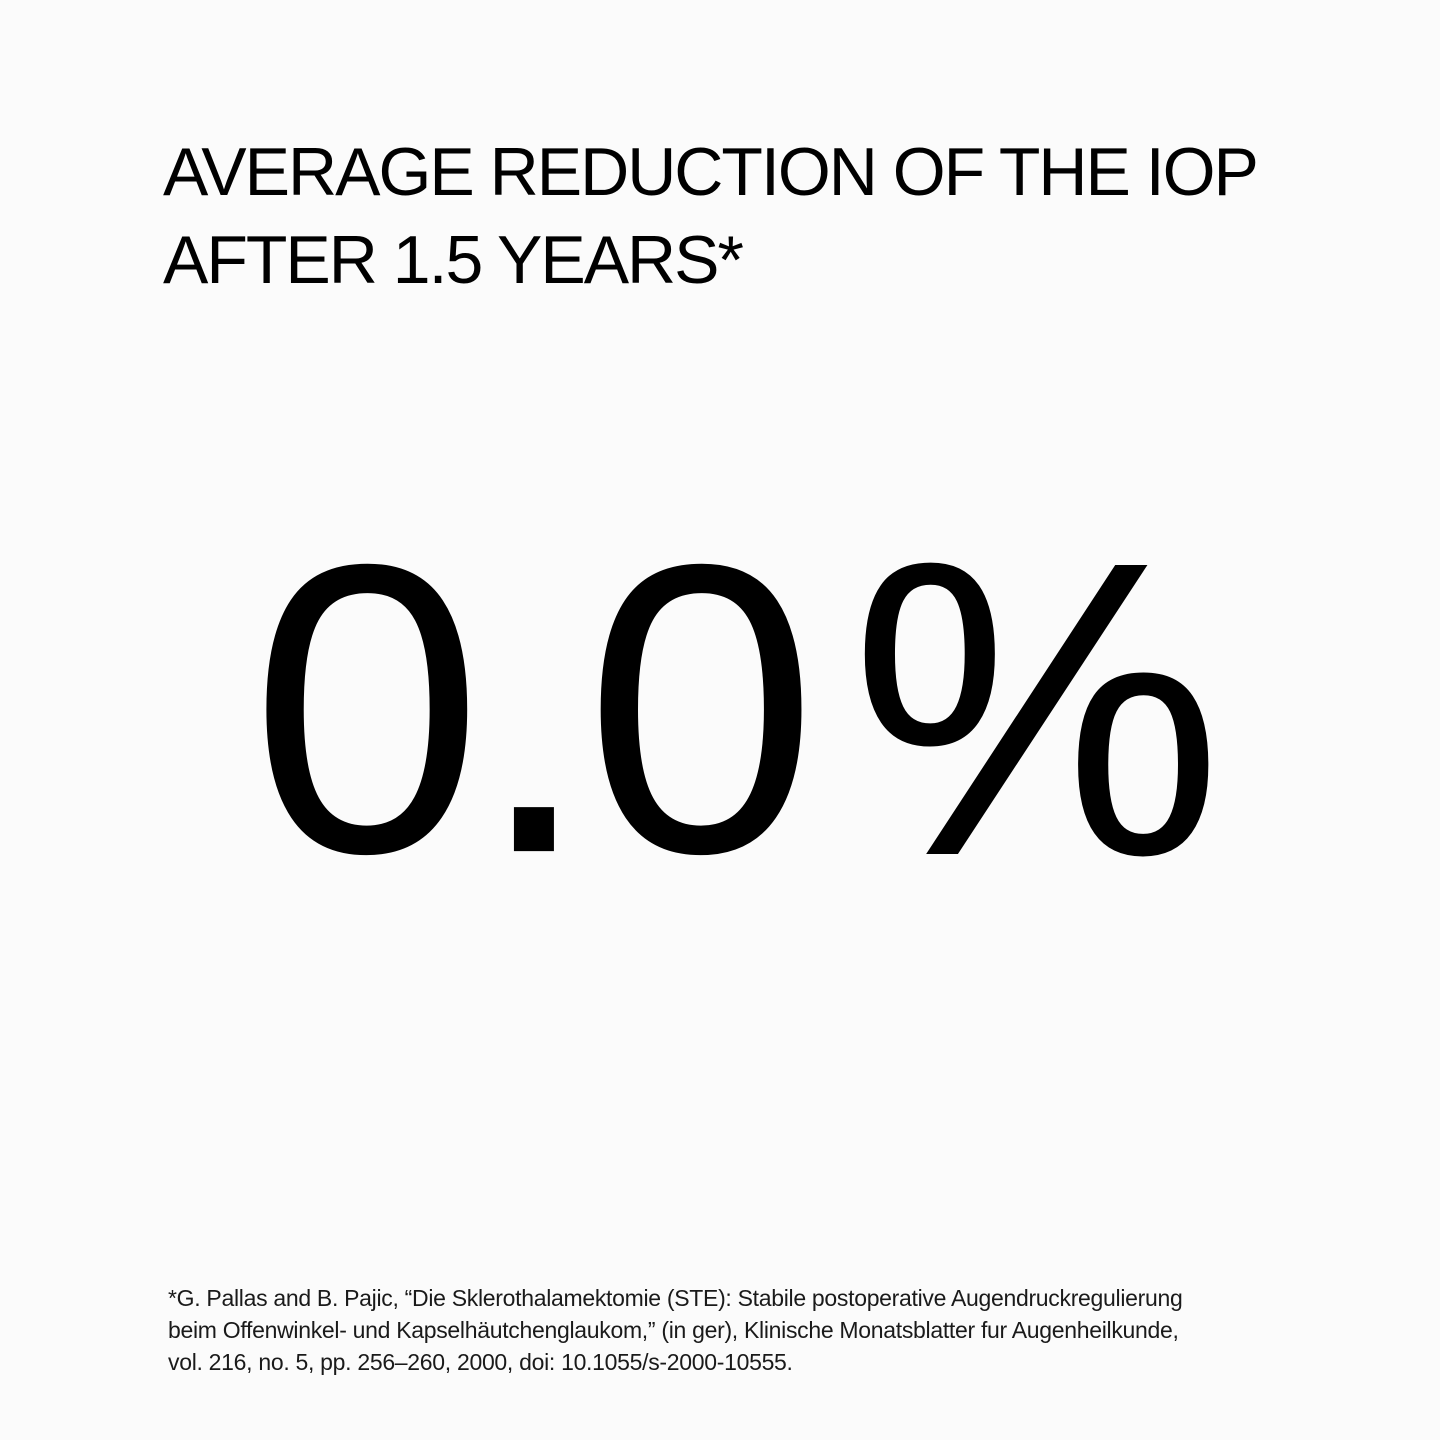 The image size is (1440, 1440). I want to click on title-line-2: AFTER 1.5 YEARS*, so click(453, 260).